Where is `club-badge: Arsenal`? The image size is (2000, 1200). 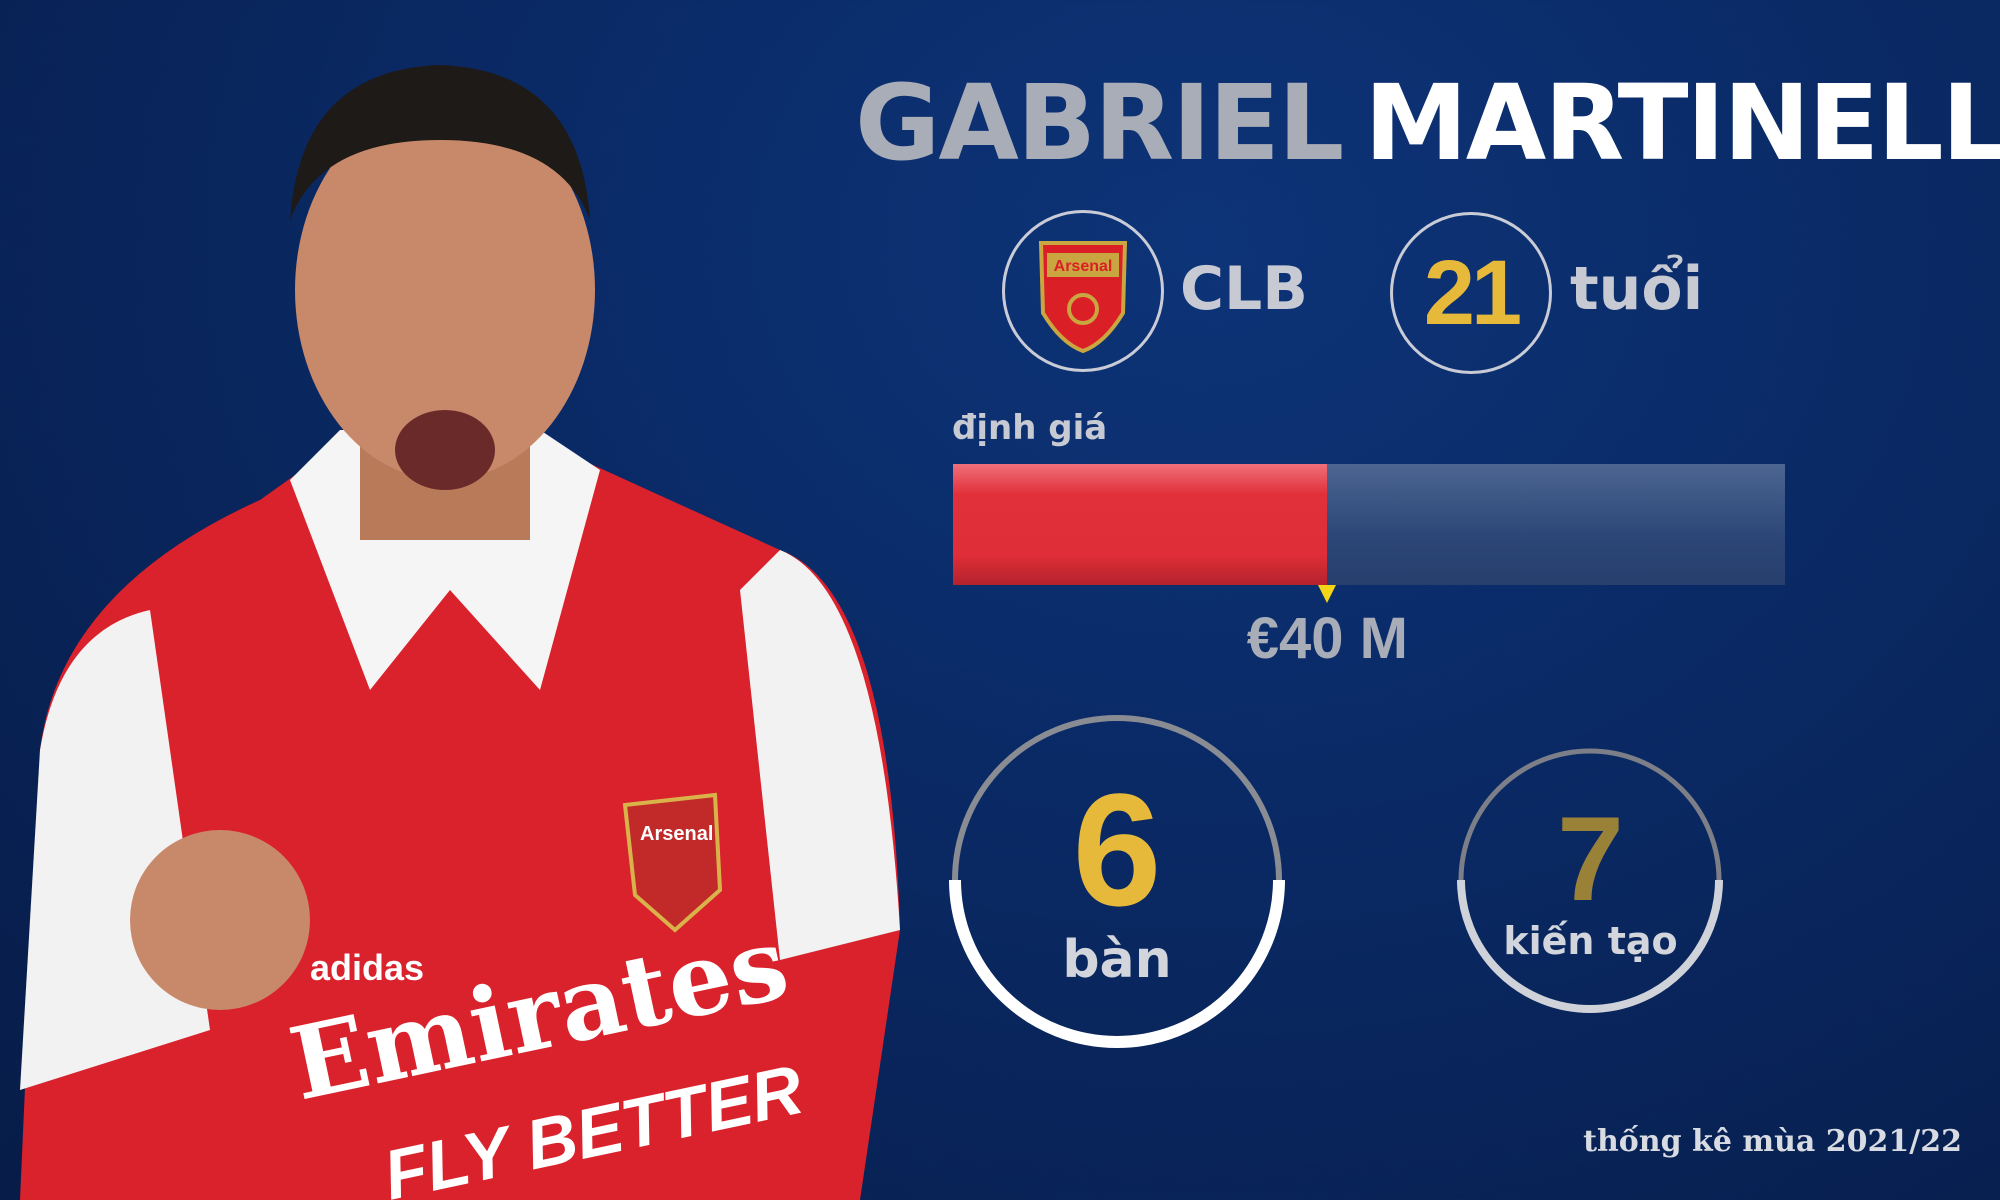 club-badge: Arsenal is located at coordinates (1083, 291).